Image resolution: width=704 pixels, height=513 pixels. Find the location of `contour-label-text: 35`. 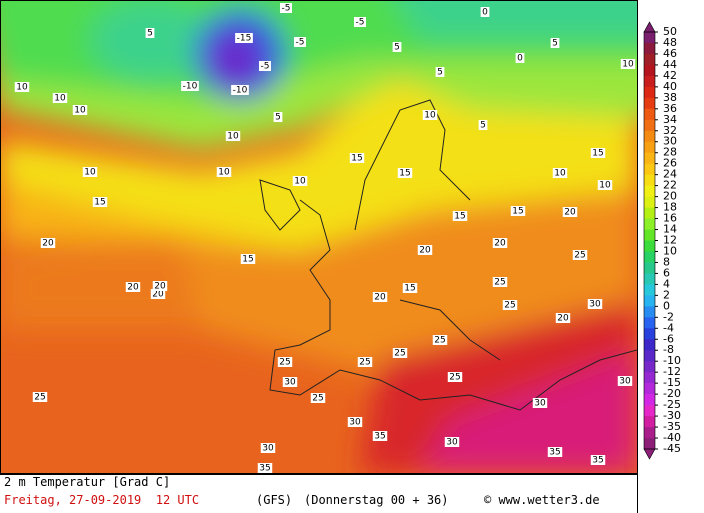

contour-label-text: 35 is located at coordinates (264, 469).